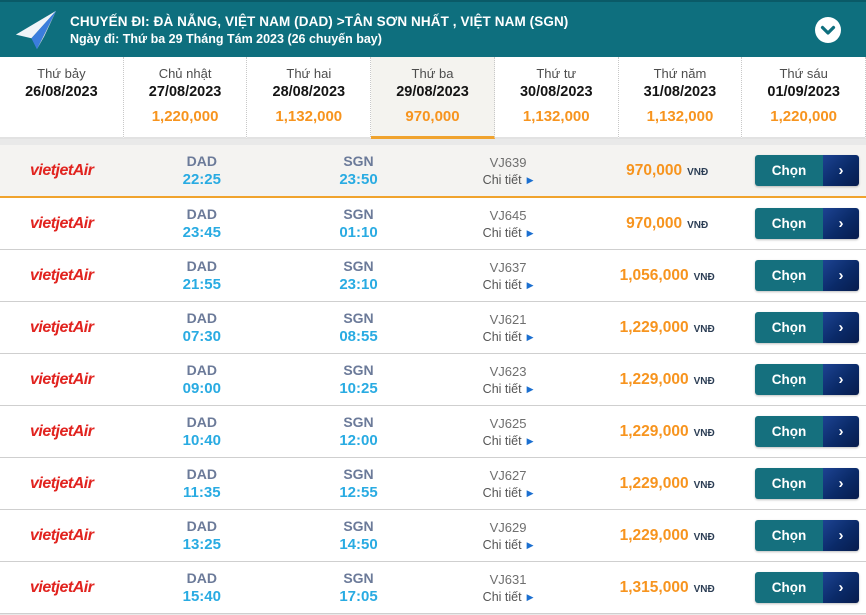 Image resolution: width=866 pixels, height=615 pixels. What do you see at coordinates (680, 98) in the screenshot?
I see `date-tab: Thứ năm 31/08/2023 1,132,000` at bounding box center [680, 98].